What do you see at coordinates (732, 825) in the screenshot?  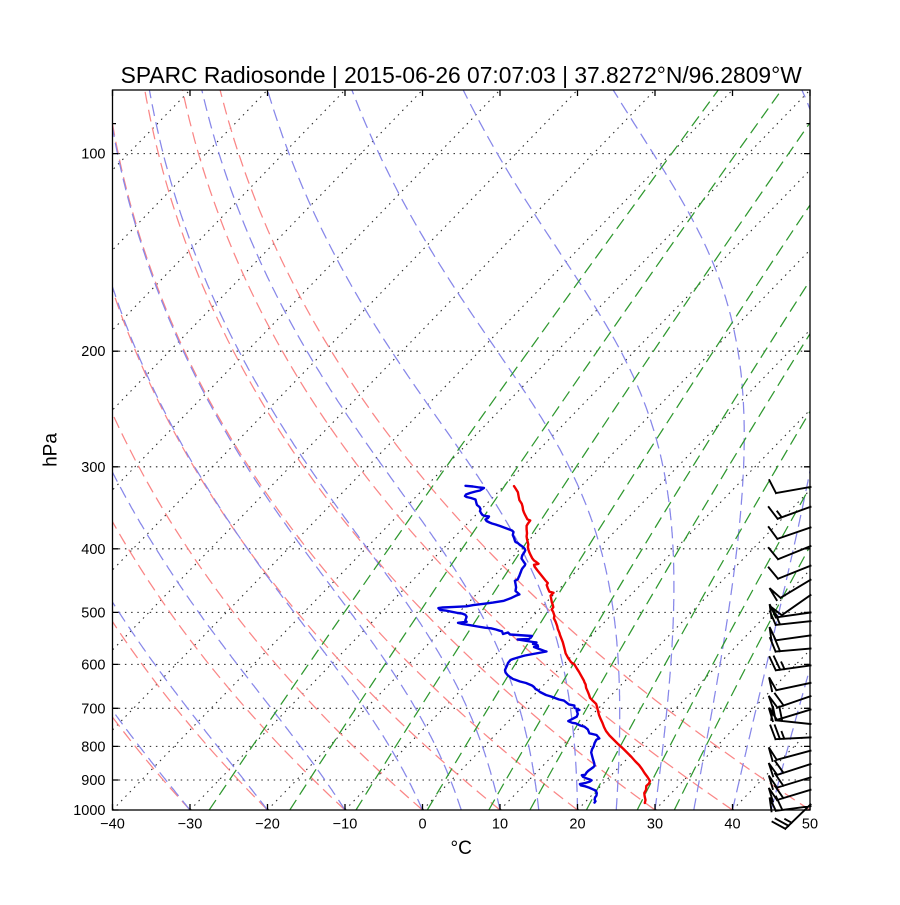 I see `svg-text: 40` at bounding box center [732, 825].